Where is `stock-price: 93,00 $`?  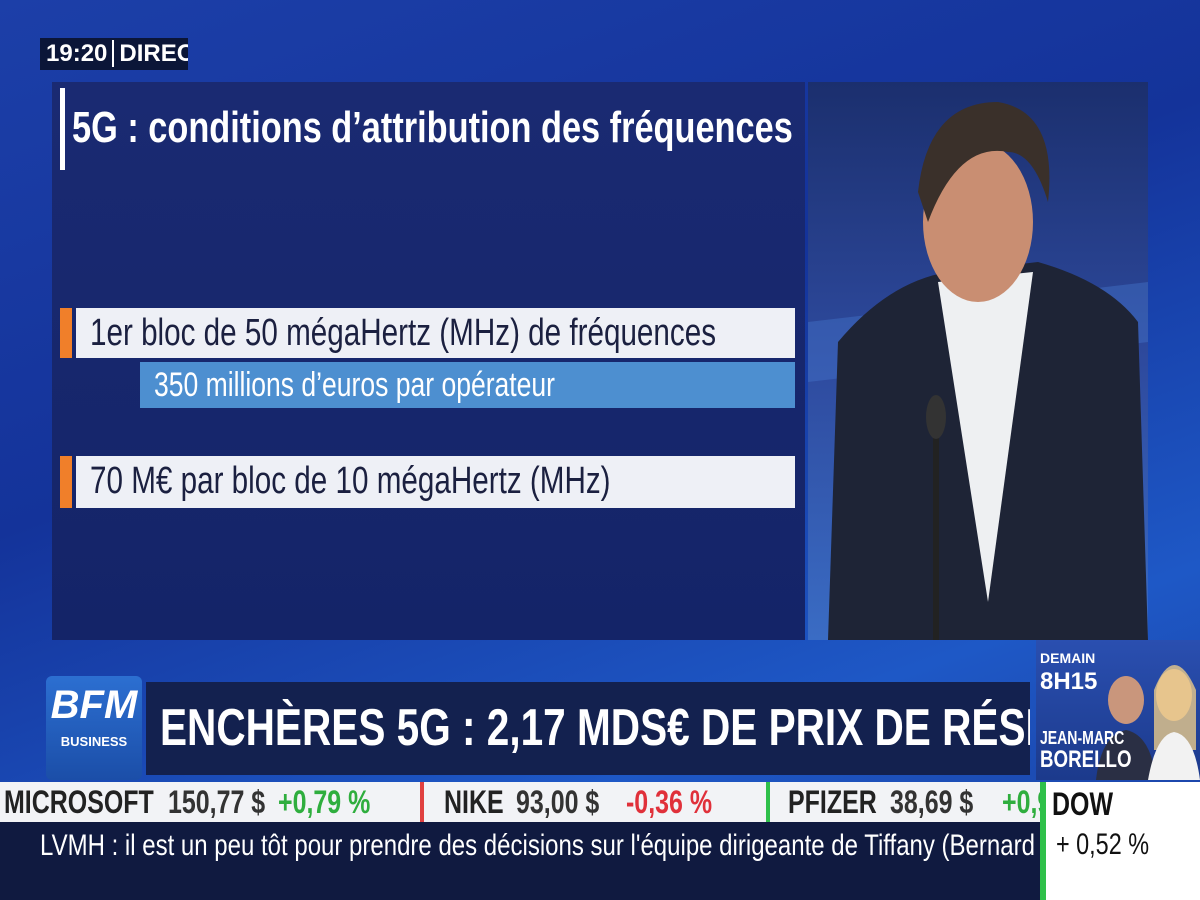
stock-price: 93,00 $ is located at coordinates (558, 802).